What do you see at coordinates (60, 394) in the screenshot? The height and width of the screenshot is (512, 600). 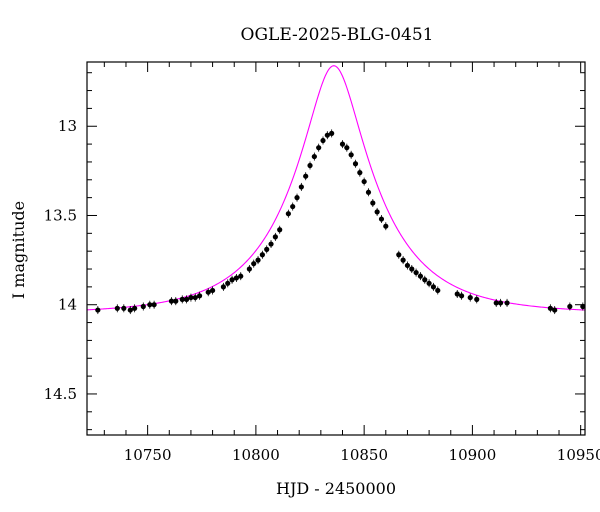 I see `y-tick-label: 14.5` at bounding box center [60, 394].